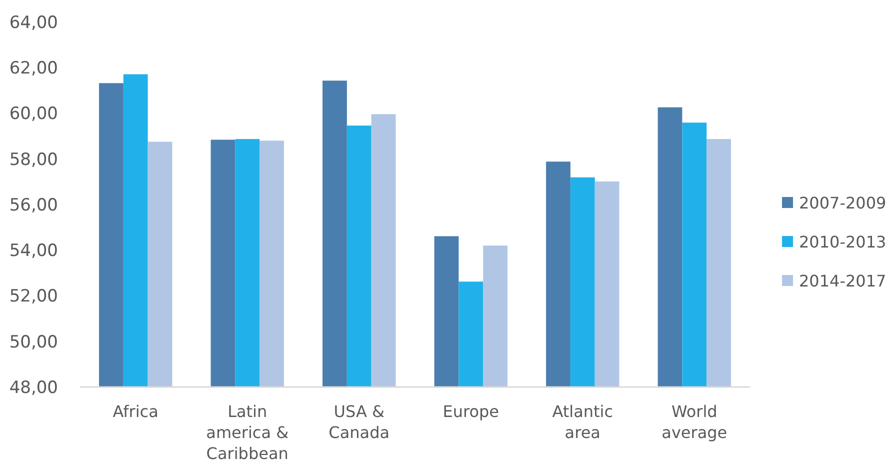 This screenshot has height=472, width=890. I want to click on y-tick-label: 60,00, so click(33, 114).